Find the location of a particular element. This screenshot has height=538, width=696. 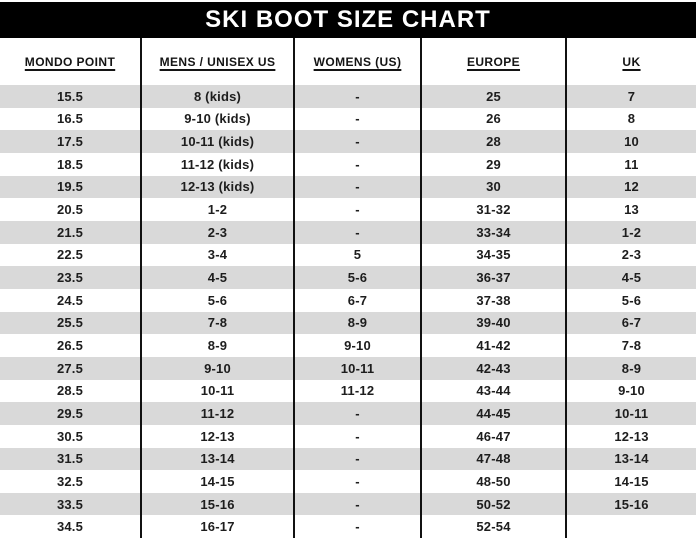

table-row: 15.5 8 (kids) -25 7 is located at coordinates (348, 96).